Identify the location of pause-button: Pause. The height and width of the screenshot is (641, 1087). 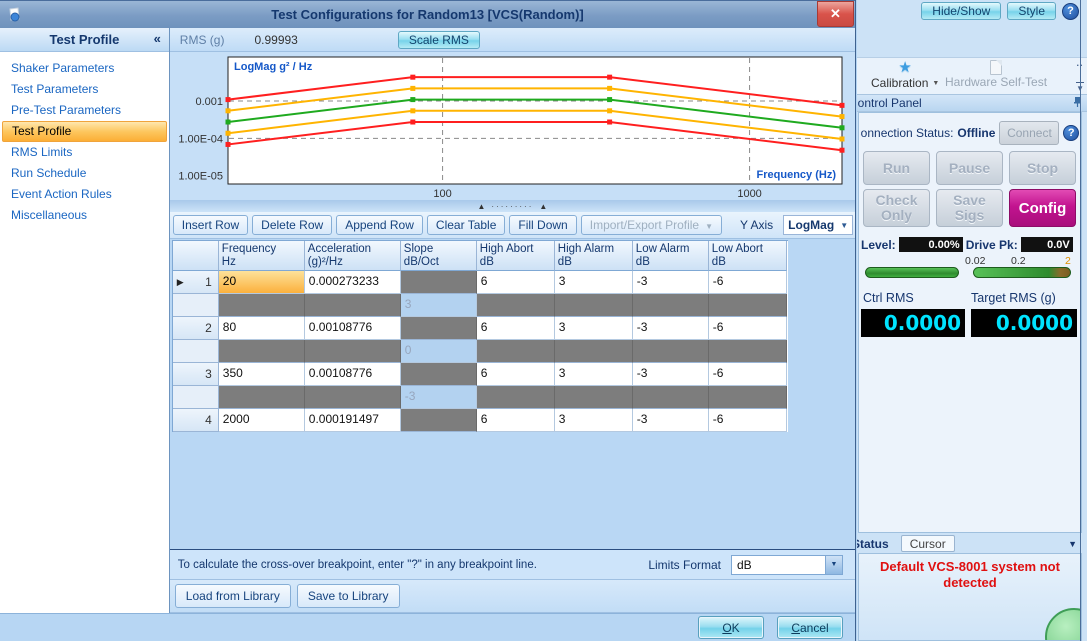
(969, 168).